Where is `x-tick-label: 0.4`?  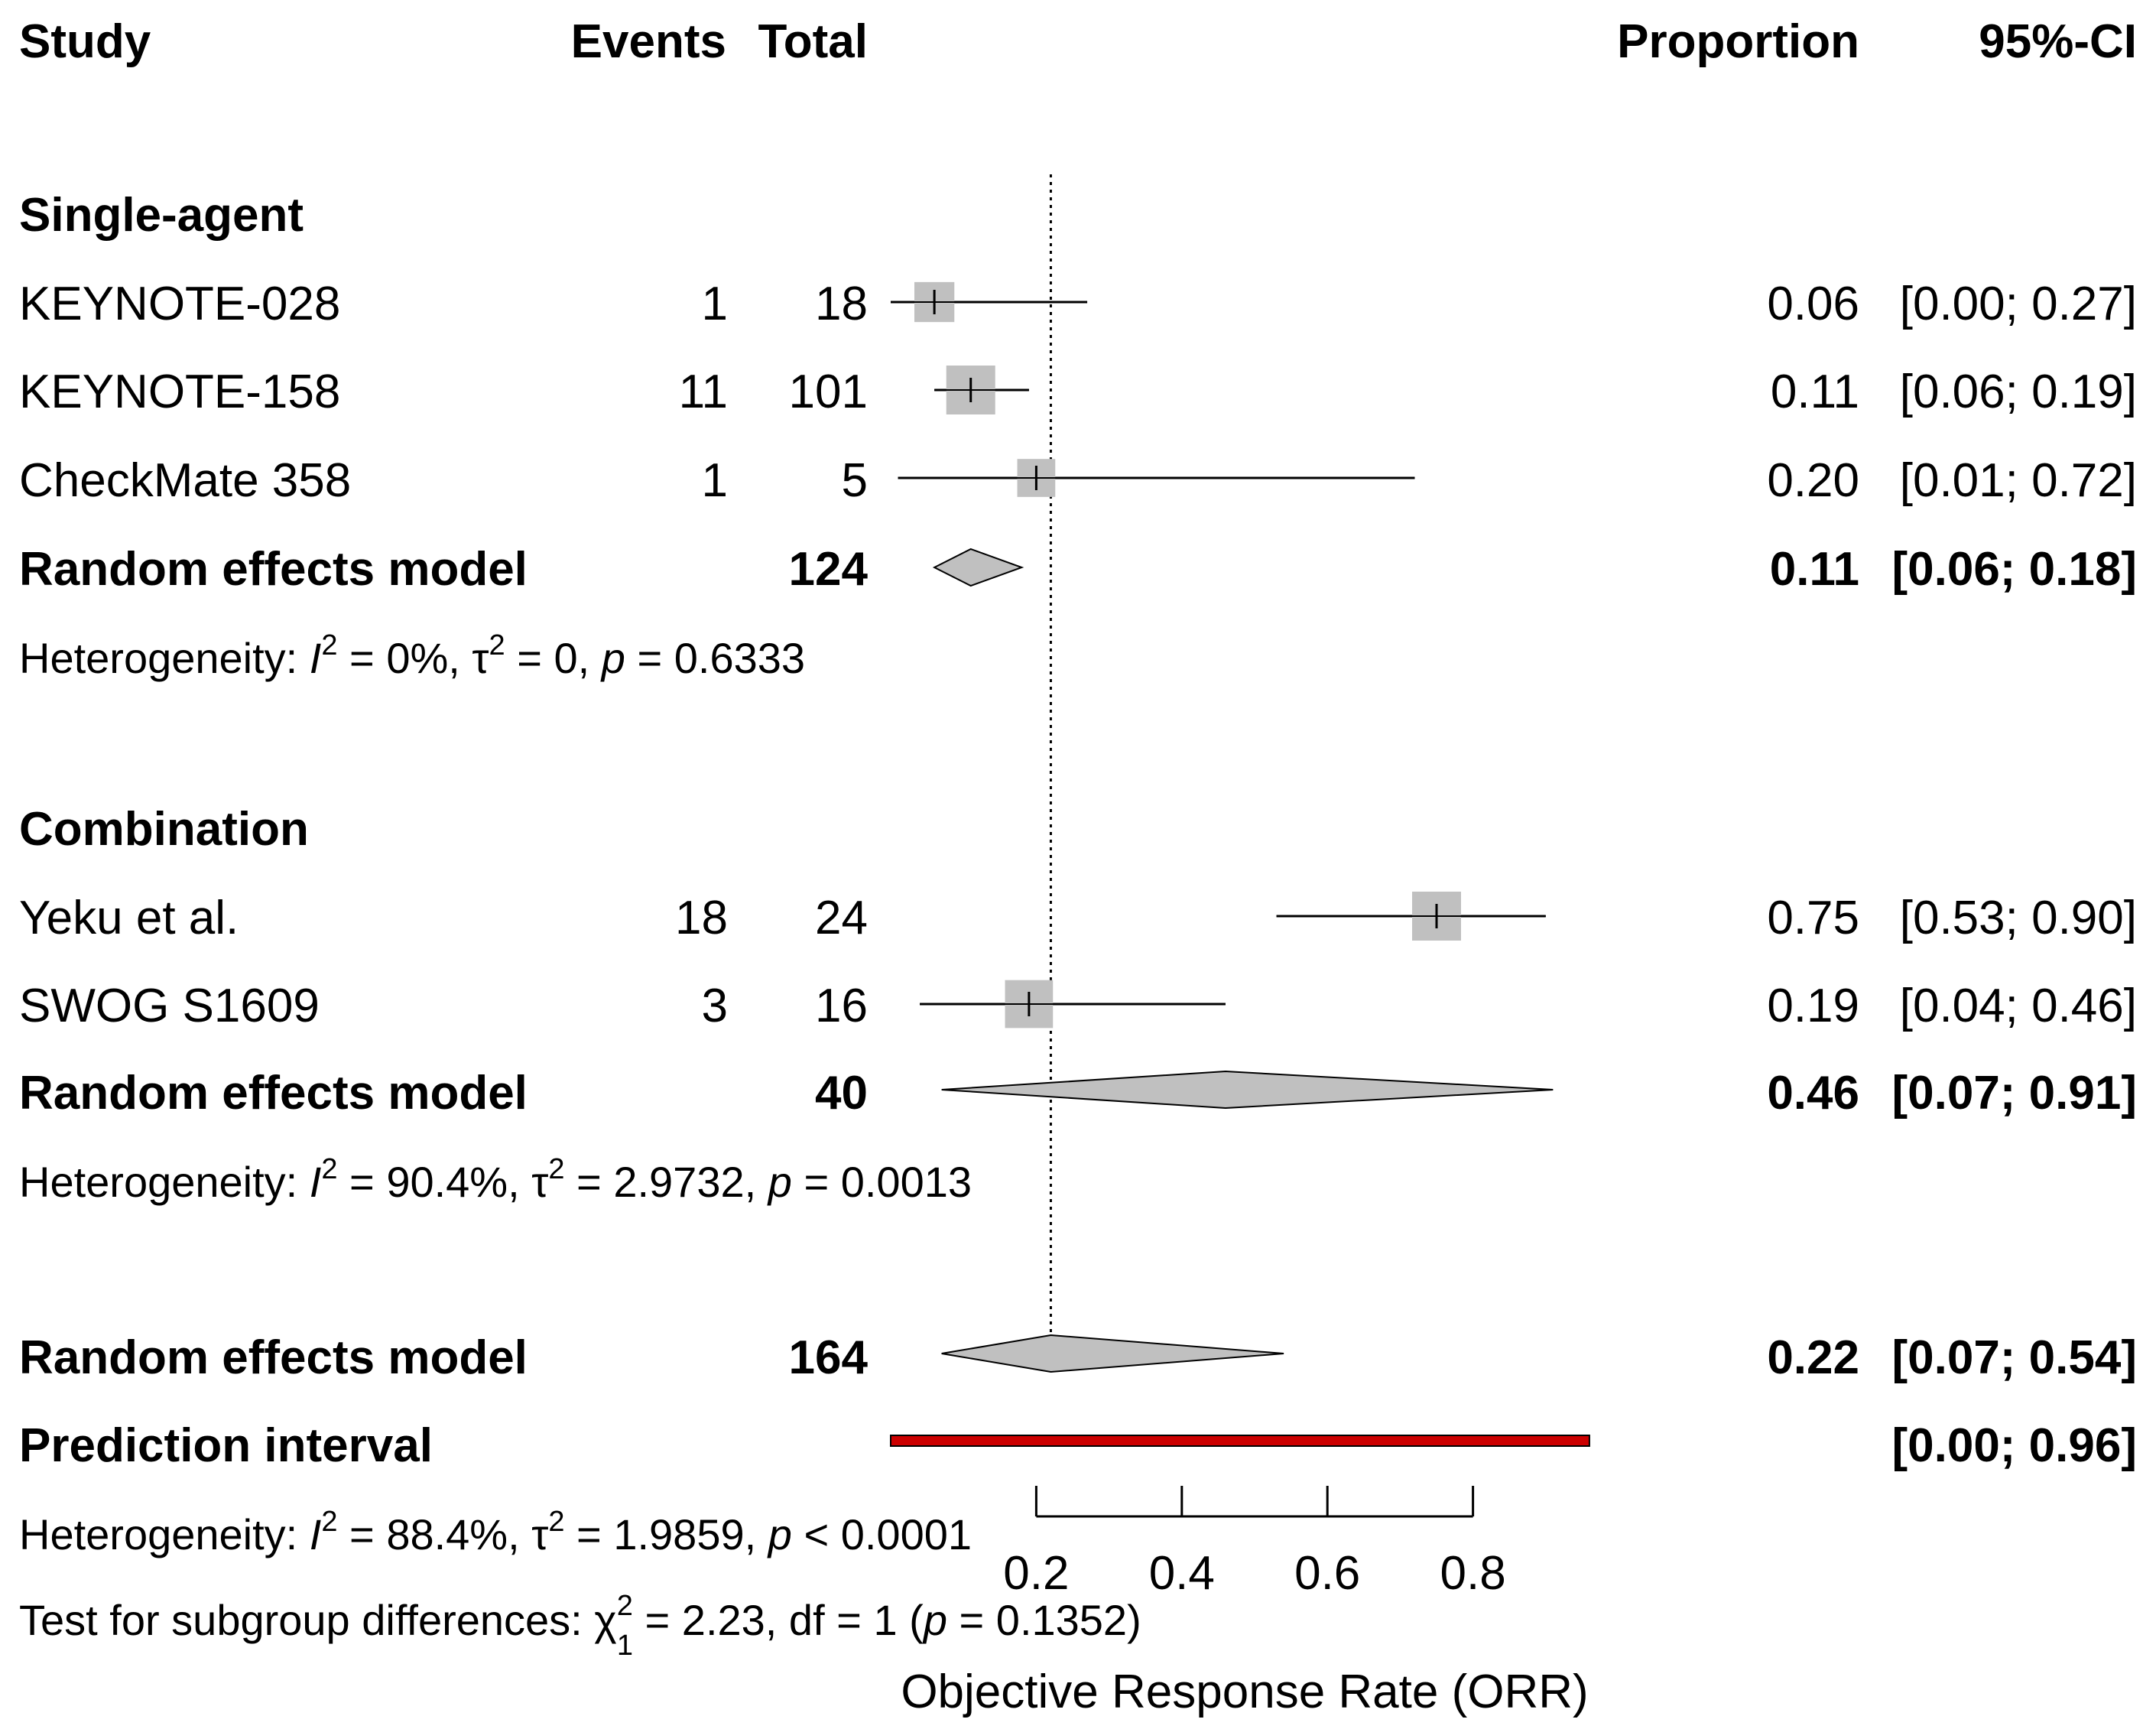 x-tick-label: 0.4 is located at coordinates (1182, 1573).